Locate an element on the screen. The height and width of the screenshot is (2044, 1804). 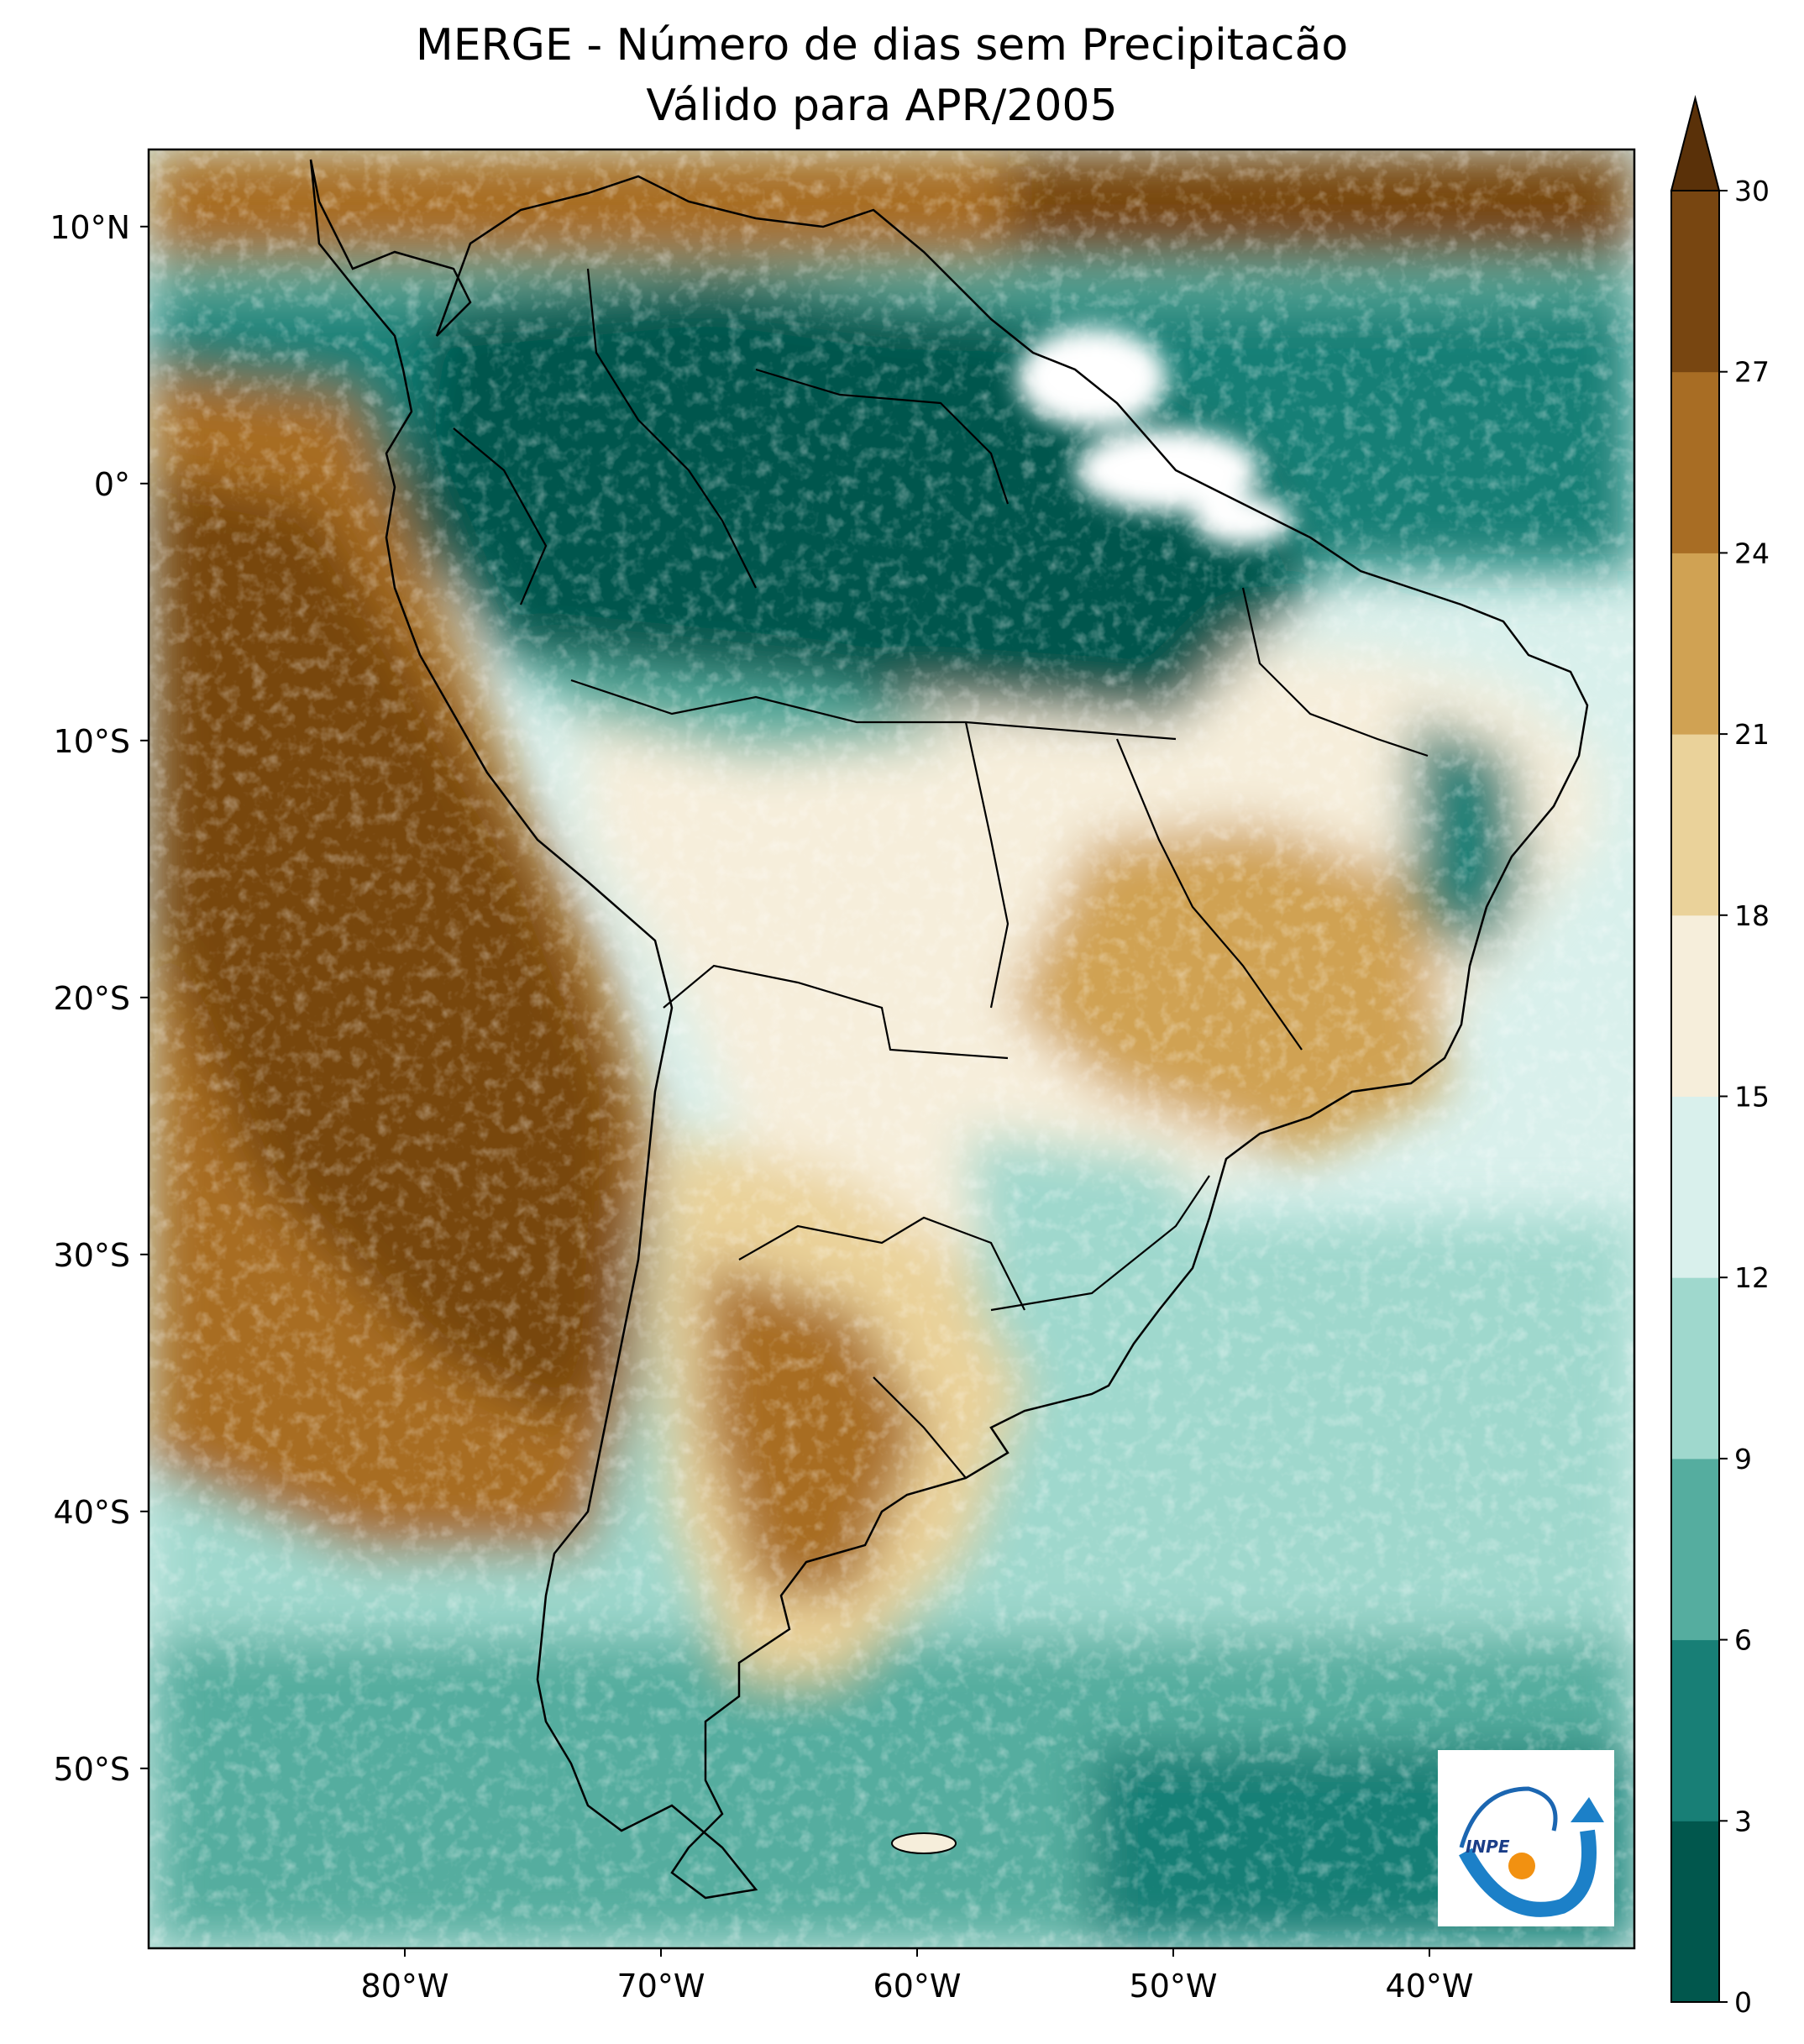
lon-tick-label: 40°W is located at coordinates (1430, 1986).